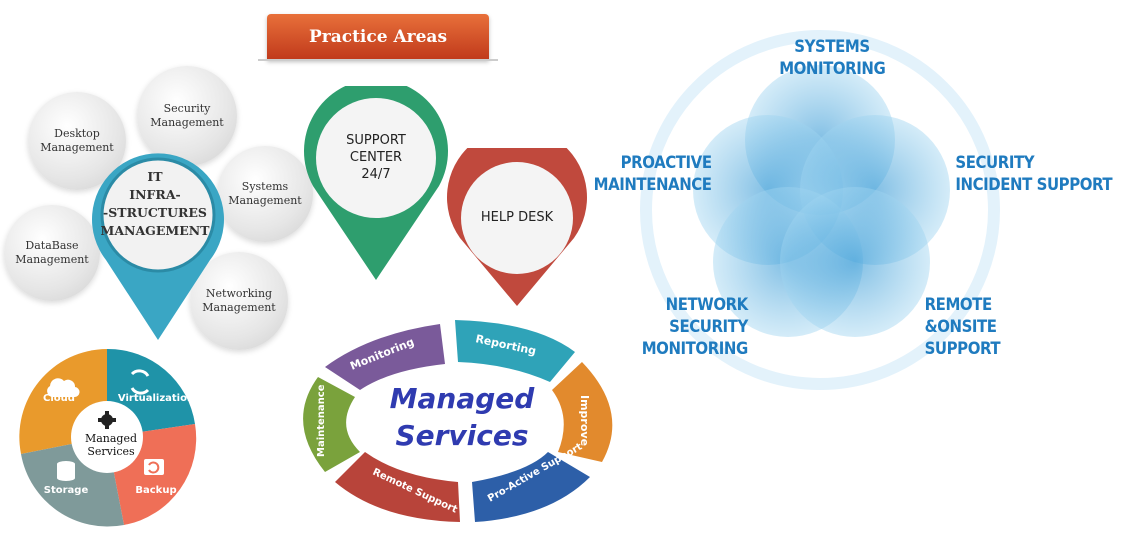 Image resolution: width=1145 pixels, height=536 pixels. I want to click on bubble-label: Security Management, so click(187, 115).